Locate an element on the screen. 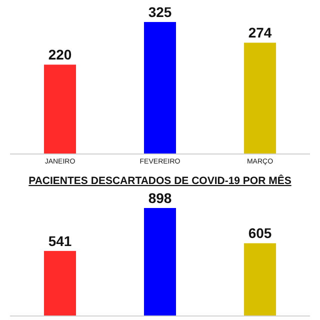 Image resolution: width=320 pixels, height=320 pixels. data-label: 274 is located at coordinates (260, 32).